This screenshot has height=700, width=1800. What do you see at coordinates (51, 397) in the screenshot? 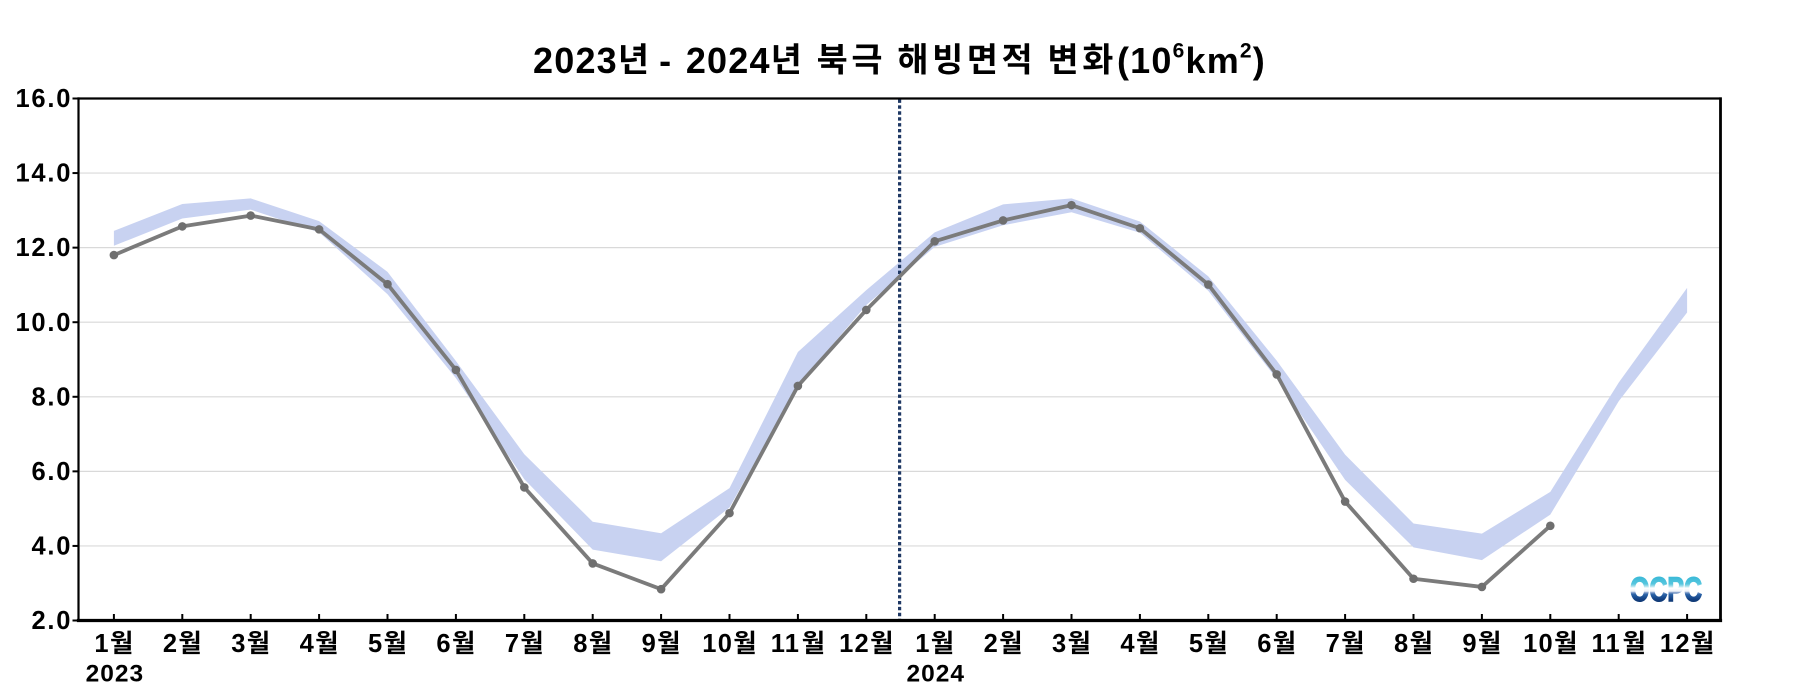
I see `svg-text: 8.0` at bounding box center [51, 397].